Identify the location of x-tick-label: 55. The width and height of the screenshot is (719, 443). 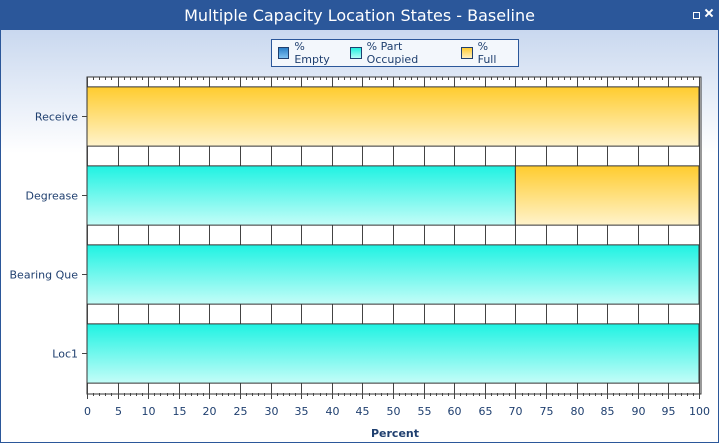
(425, 411).